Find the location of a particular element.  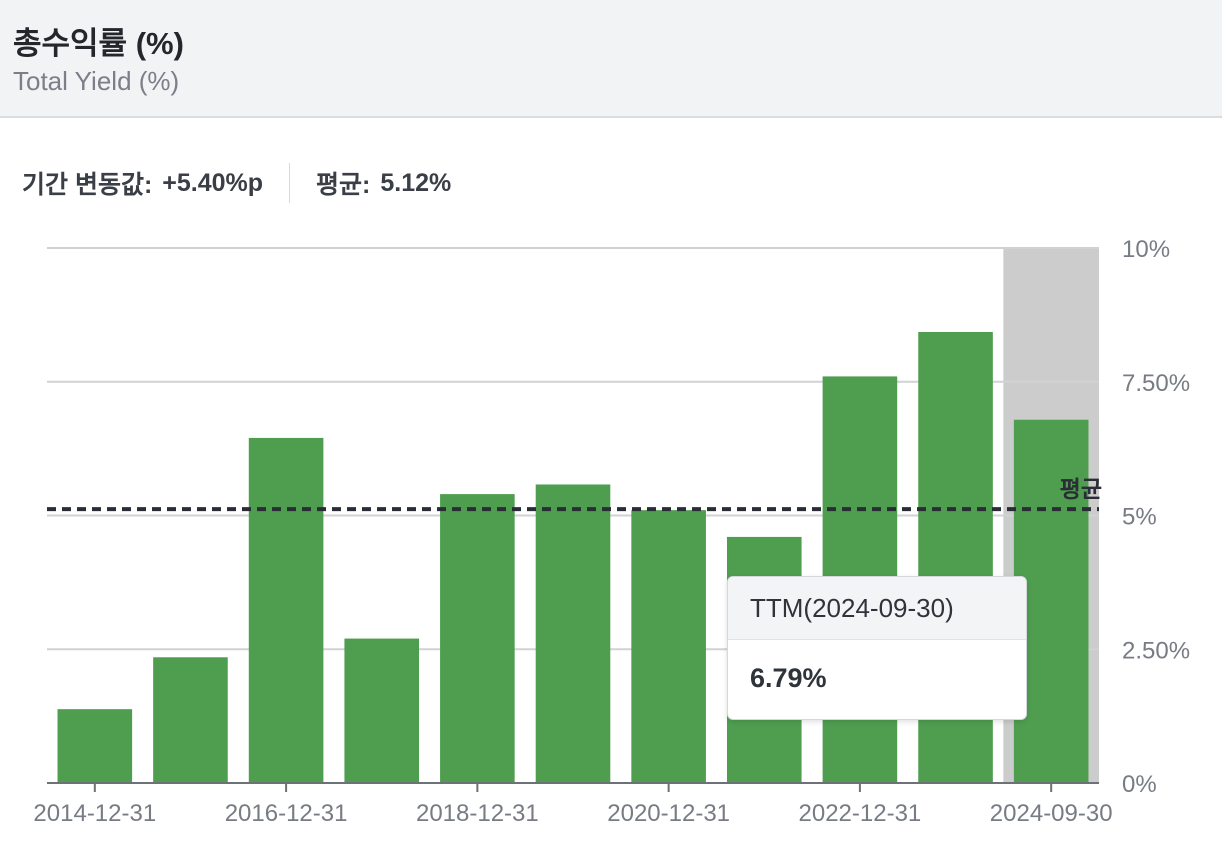

y-tick-label: 5% is located at coordinates (1139, 517).